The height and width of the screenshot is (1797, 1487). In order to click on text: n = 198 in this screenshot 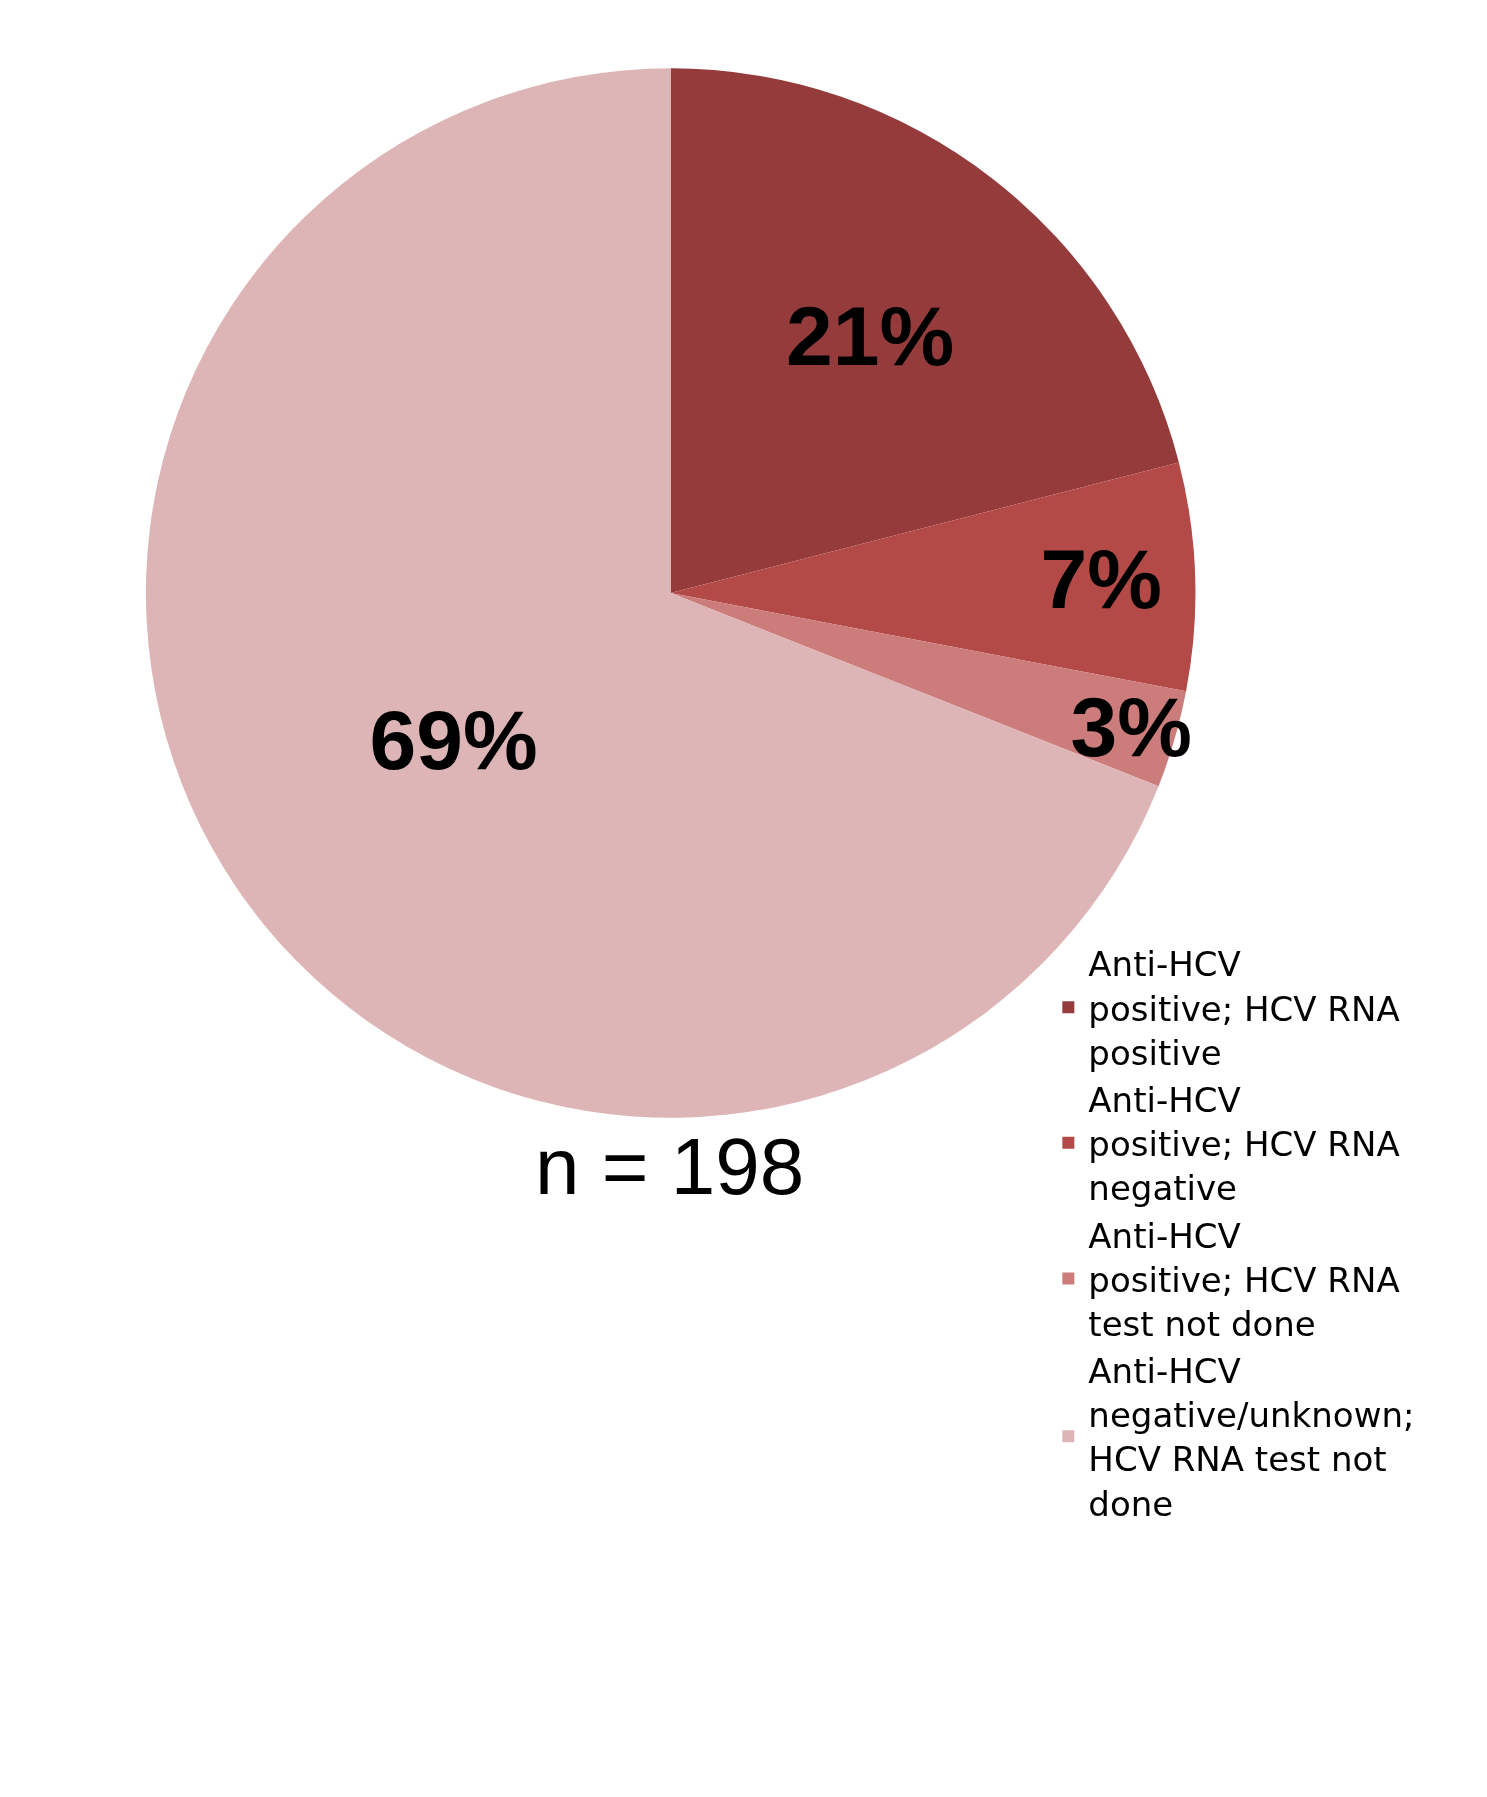, I will do `click(670, 1166)`.